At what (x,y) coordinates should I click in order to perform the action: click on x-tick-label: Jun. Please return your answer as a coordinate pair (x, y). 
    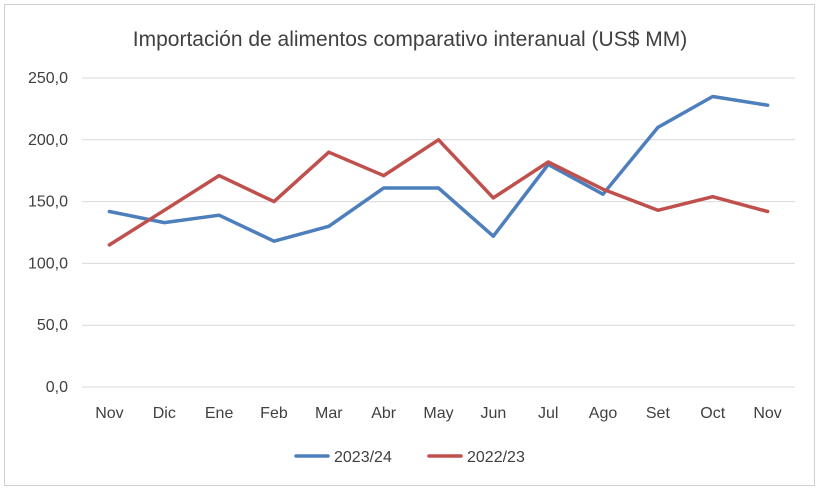
    Looking at the image, I should click on (493, 413).